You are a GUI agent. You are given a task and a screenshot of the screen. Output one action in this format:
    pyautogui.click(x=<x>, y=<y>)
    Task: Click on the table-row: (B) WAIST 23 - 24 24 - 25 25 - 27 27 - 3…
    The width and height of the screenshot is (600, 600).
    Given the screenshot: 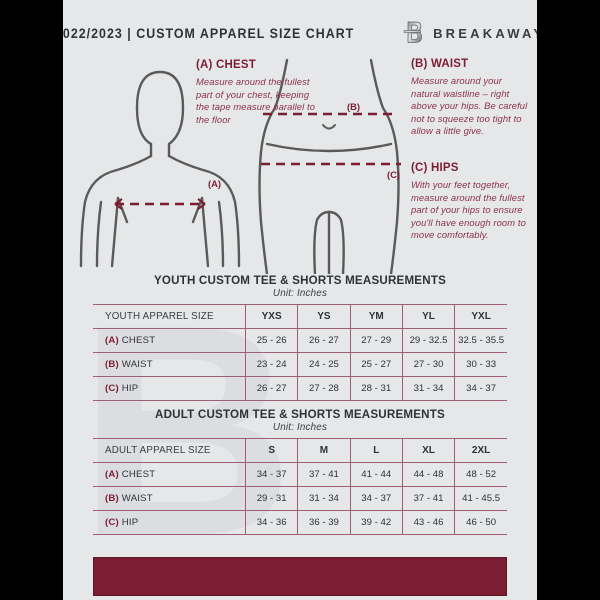 What is the action you would take?
    pyautogui.click(x=300, y=364)
    